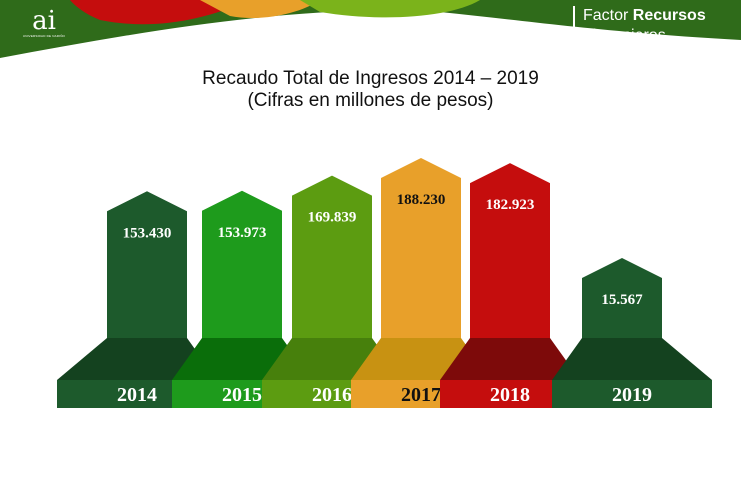 The height and width of the screenshot is (486, 741). Describe the element at coordinates (44, 21) in the screenshot. I see `logo-mark: ai` at that location.